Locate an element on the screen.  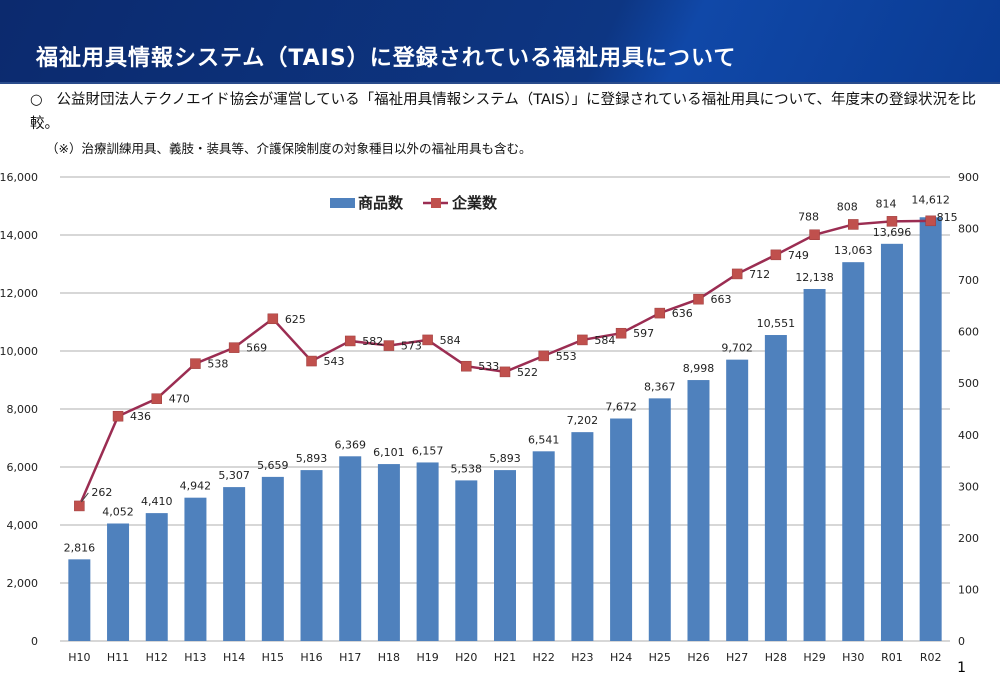
line-data-label: 584 is located at coordinates (450, 340).